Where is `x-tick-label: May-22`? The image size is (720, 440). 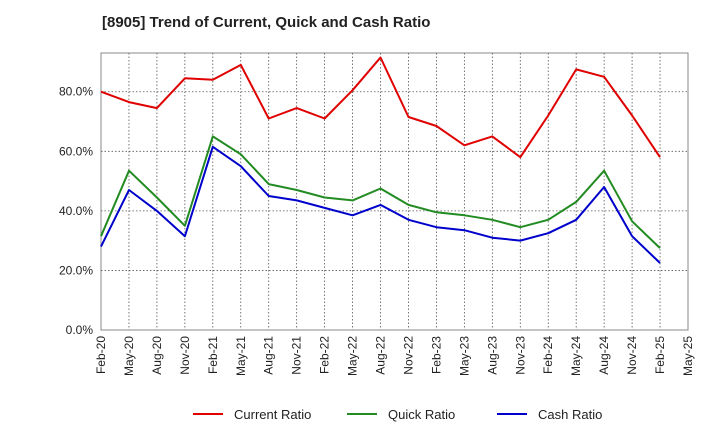 x-tick-label: May-22 is located at coordinates (353, 356).